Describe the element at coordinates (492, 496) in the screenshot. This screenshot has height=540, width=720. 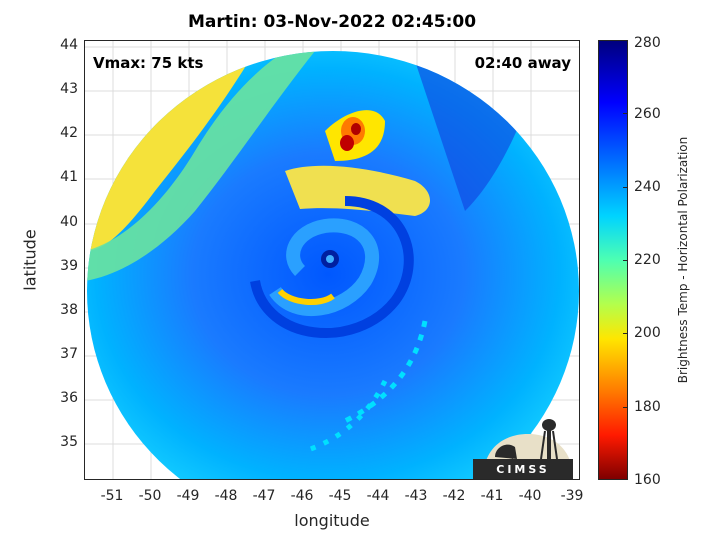
I see `x-tick: -41` at that location.